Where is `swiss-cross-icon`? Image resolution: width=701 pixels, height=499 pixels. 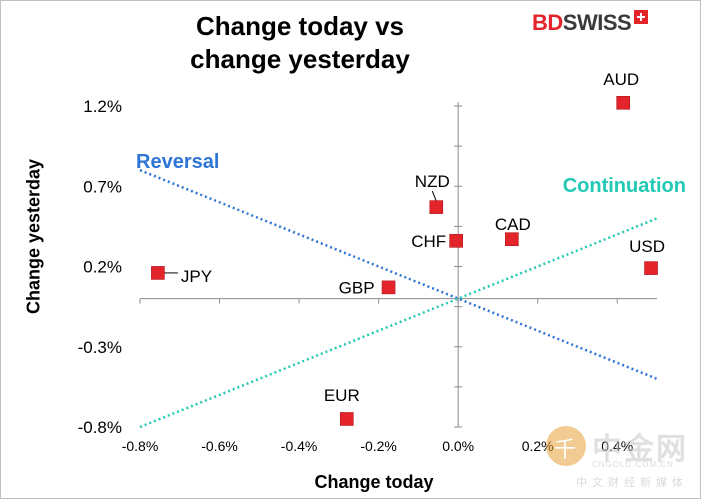
swiss-cross-icon is located at coordinates (641, 17).